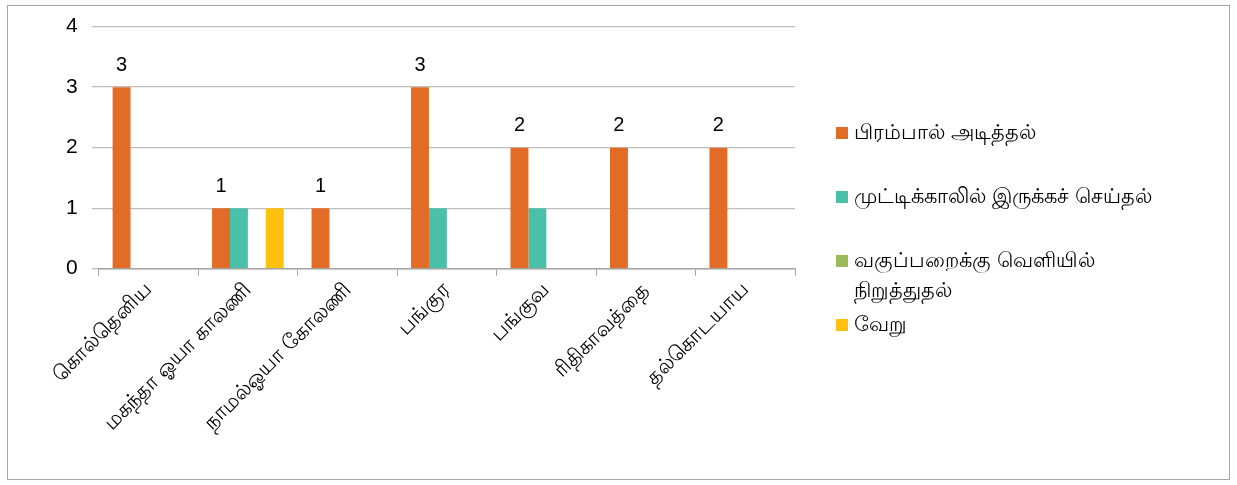 The height and width of the screenshot is (485, 1237). Describe the element at coordinates (71, 146) in the screenshot. I see `y-tick-label: 2` at that location.